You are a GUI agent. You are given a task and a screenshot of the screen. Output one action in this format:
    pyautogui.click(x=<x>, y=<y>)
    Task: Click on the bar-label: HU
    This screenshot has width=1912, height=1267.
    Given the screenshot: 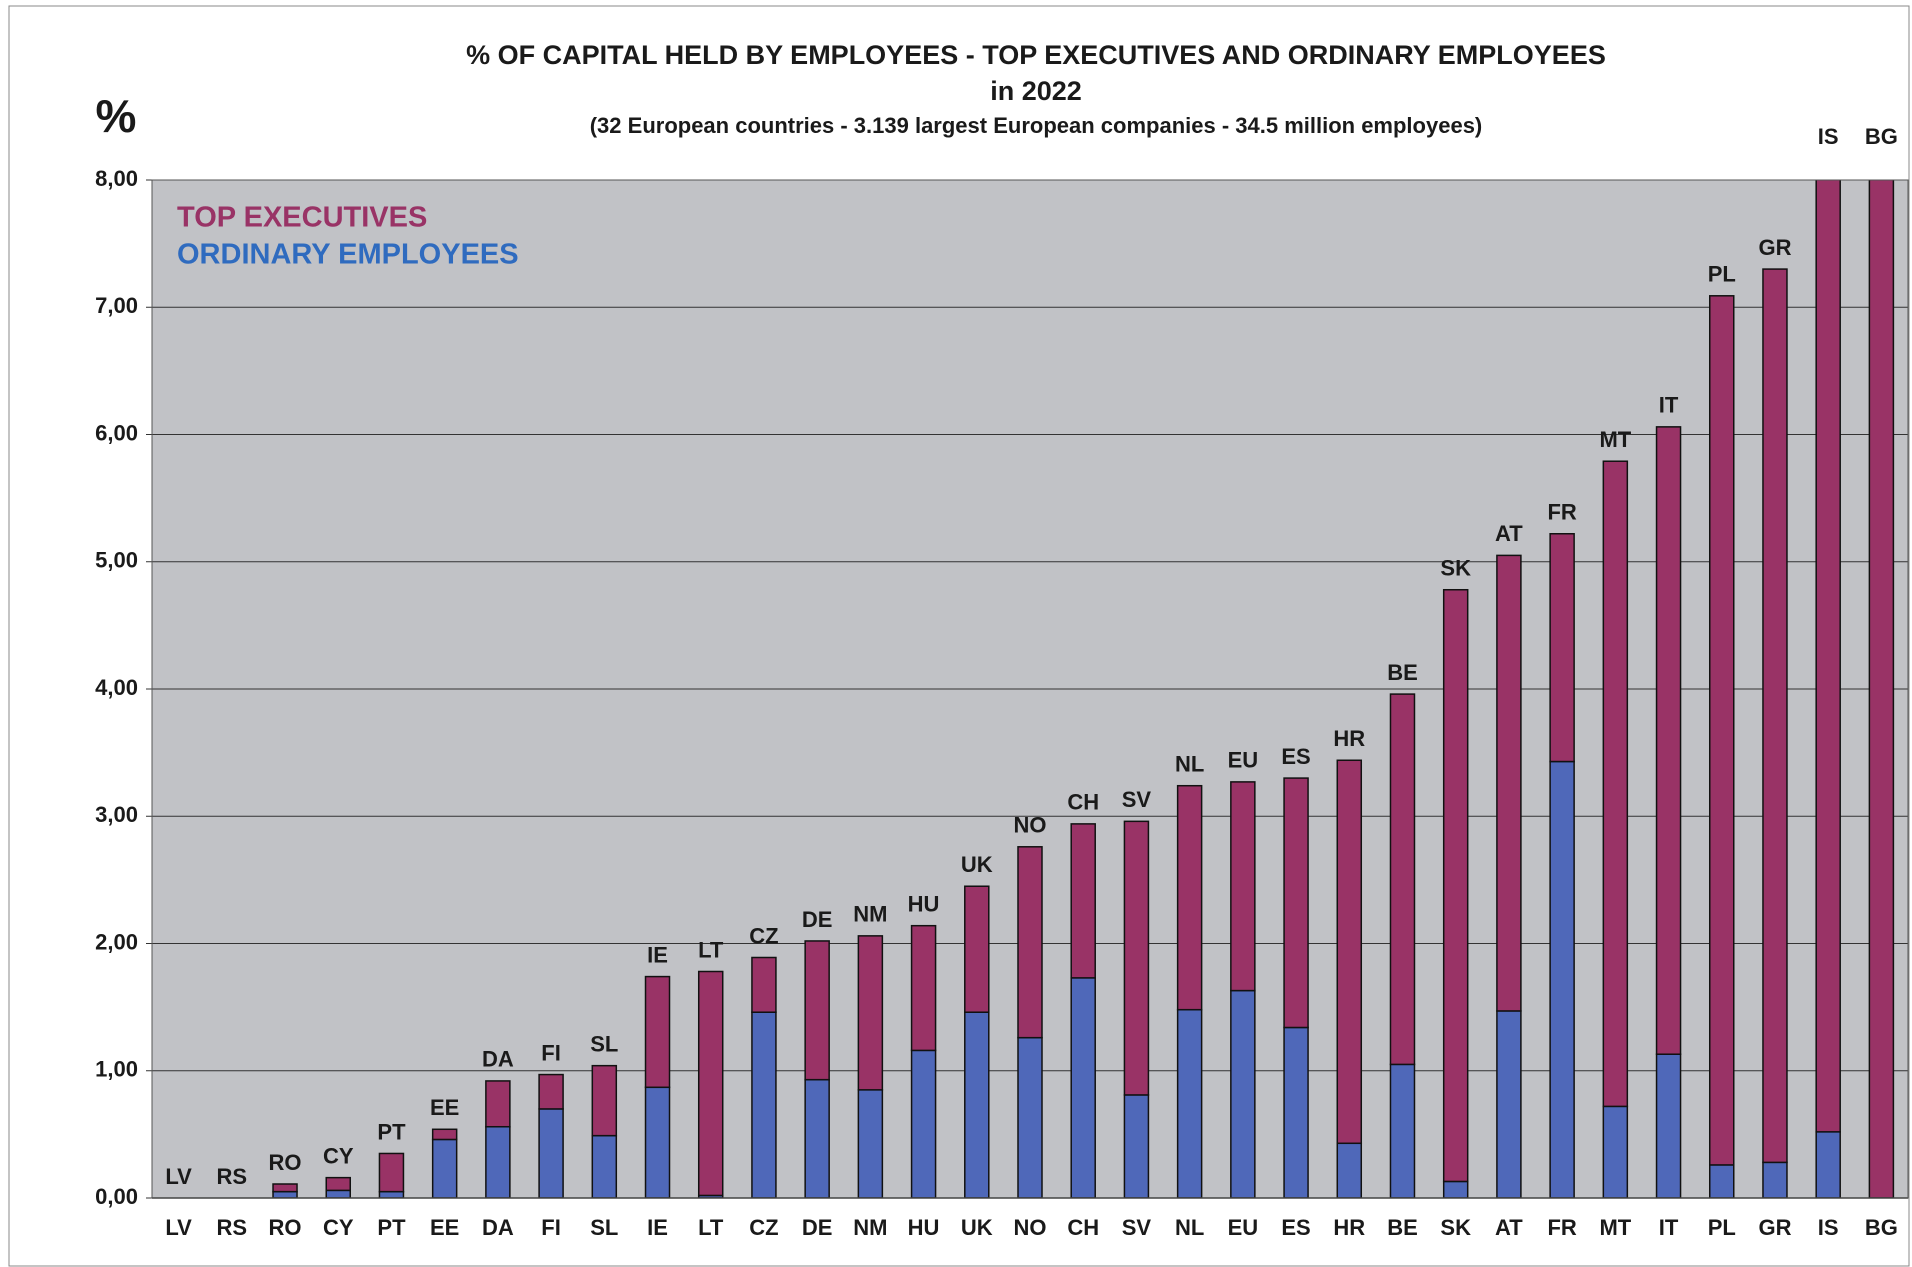 What is the action you would take?
    pyautogui.click(x=924, y=903)
    